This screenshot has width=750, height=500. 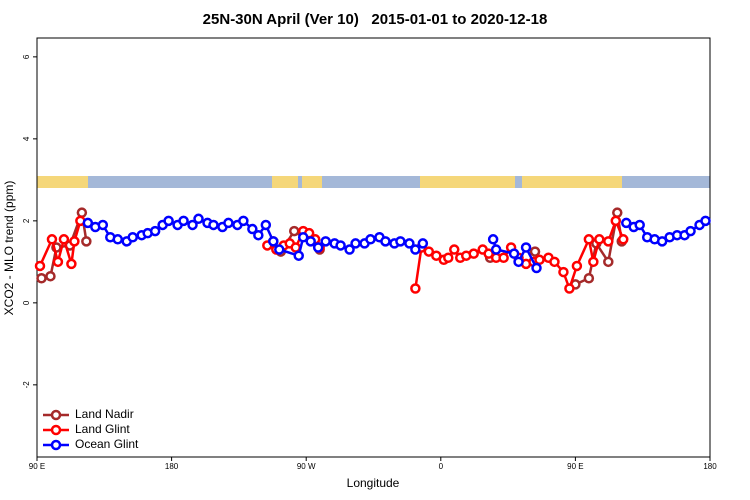 What do you see at coordinates (107, 444) in the screenshot?
I see `legend-label: Ocean Glint` at bounding box center [107, 444].